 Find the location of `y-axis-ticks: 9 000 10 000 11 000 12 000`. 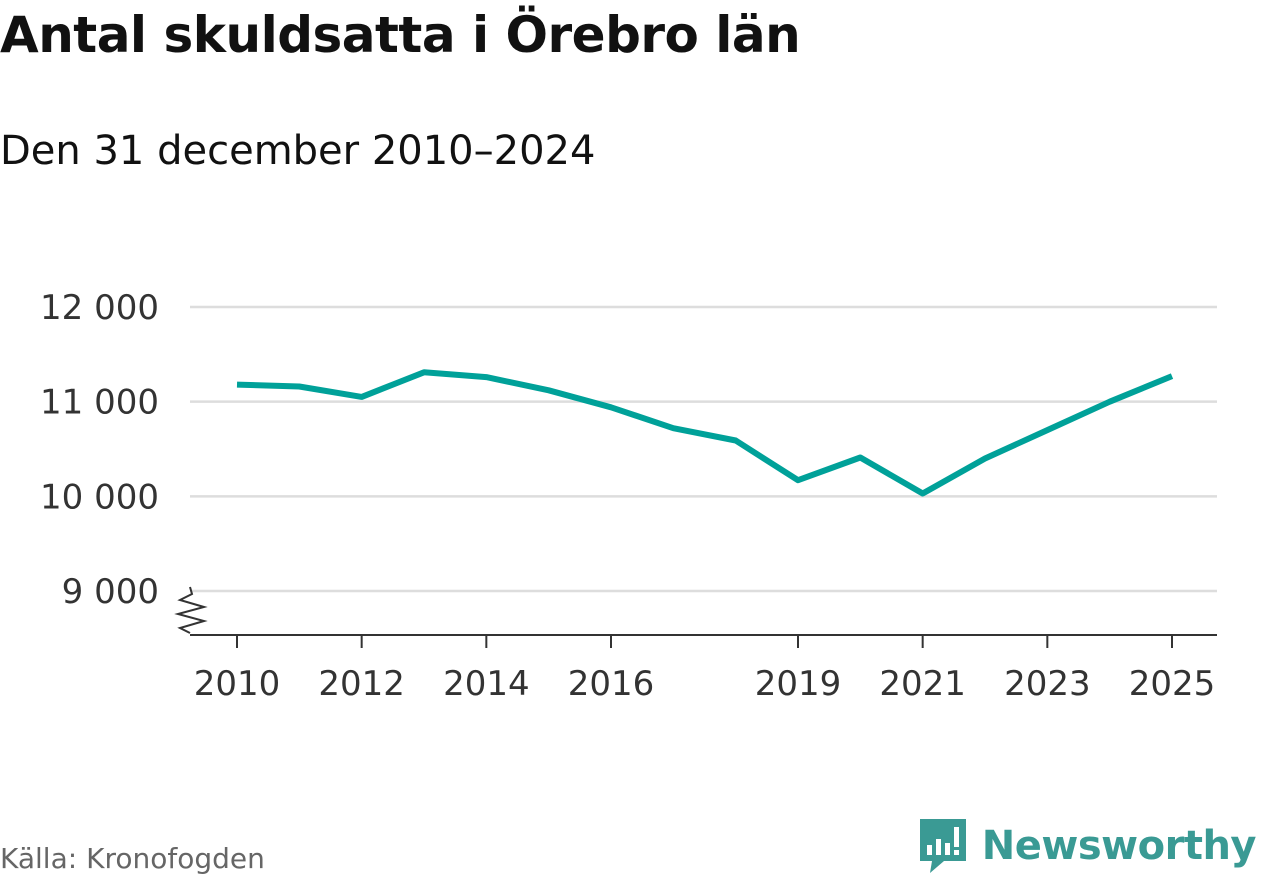

y-axis-ticks: 9 000 10 000 11 000 12 000 is located at coordinates (99, 450).